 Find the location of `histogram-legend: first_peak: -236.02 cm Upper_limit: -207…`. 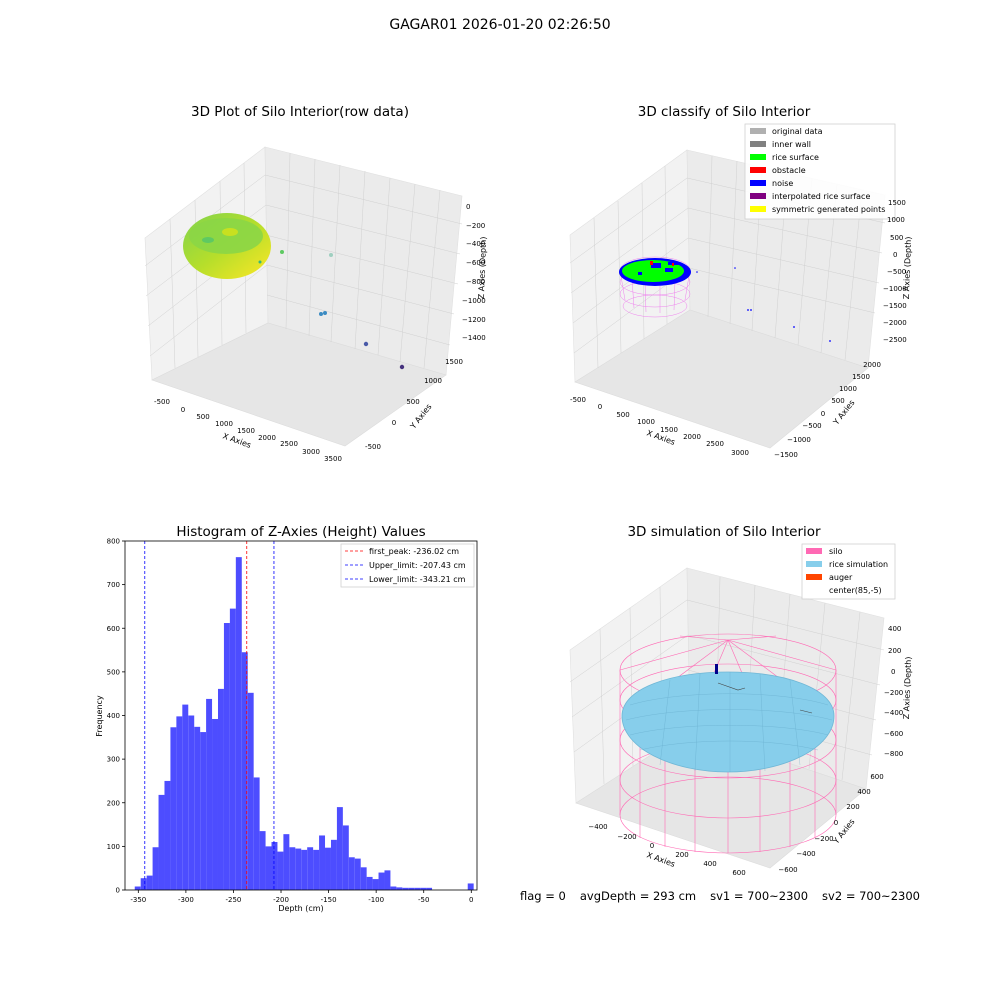

histogram-legend: first_peak: -236.02 cm Upper_limit: -207… is located at coordinates (407, 565).